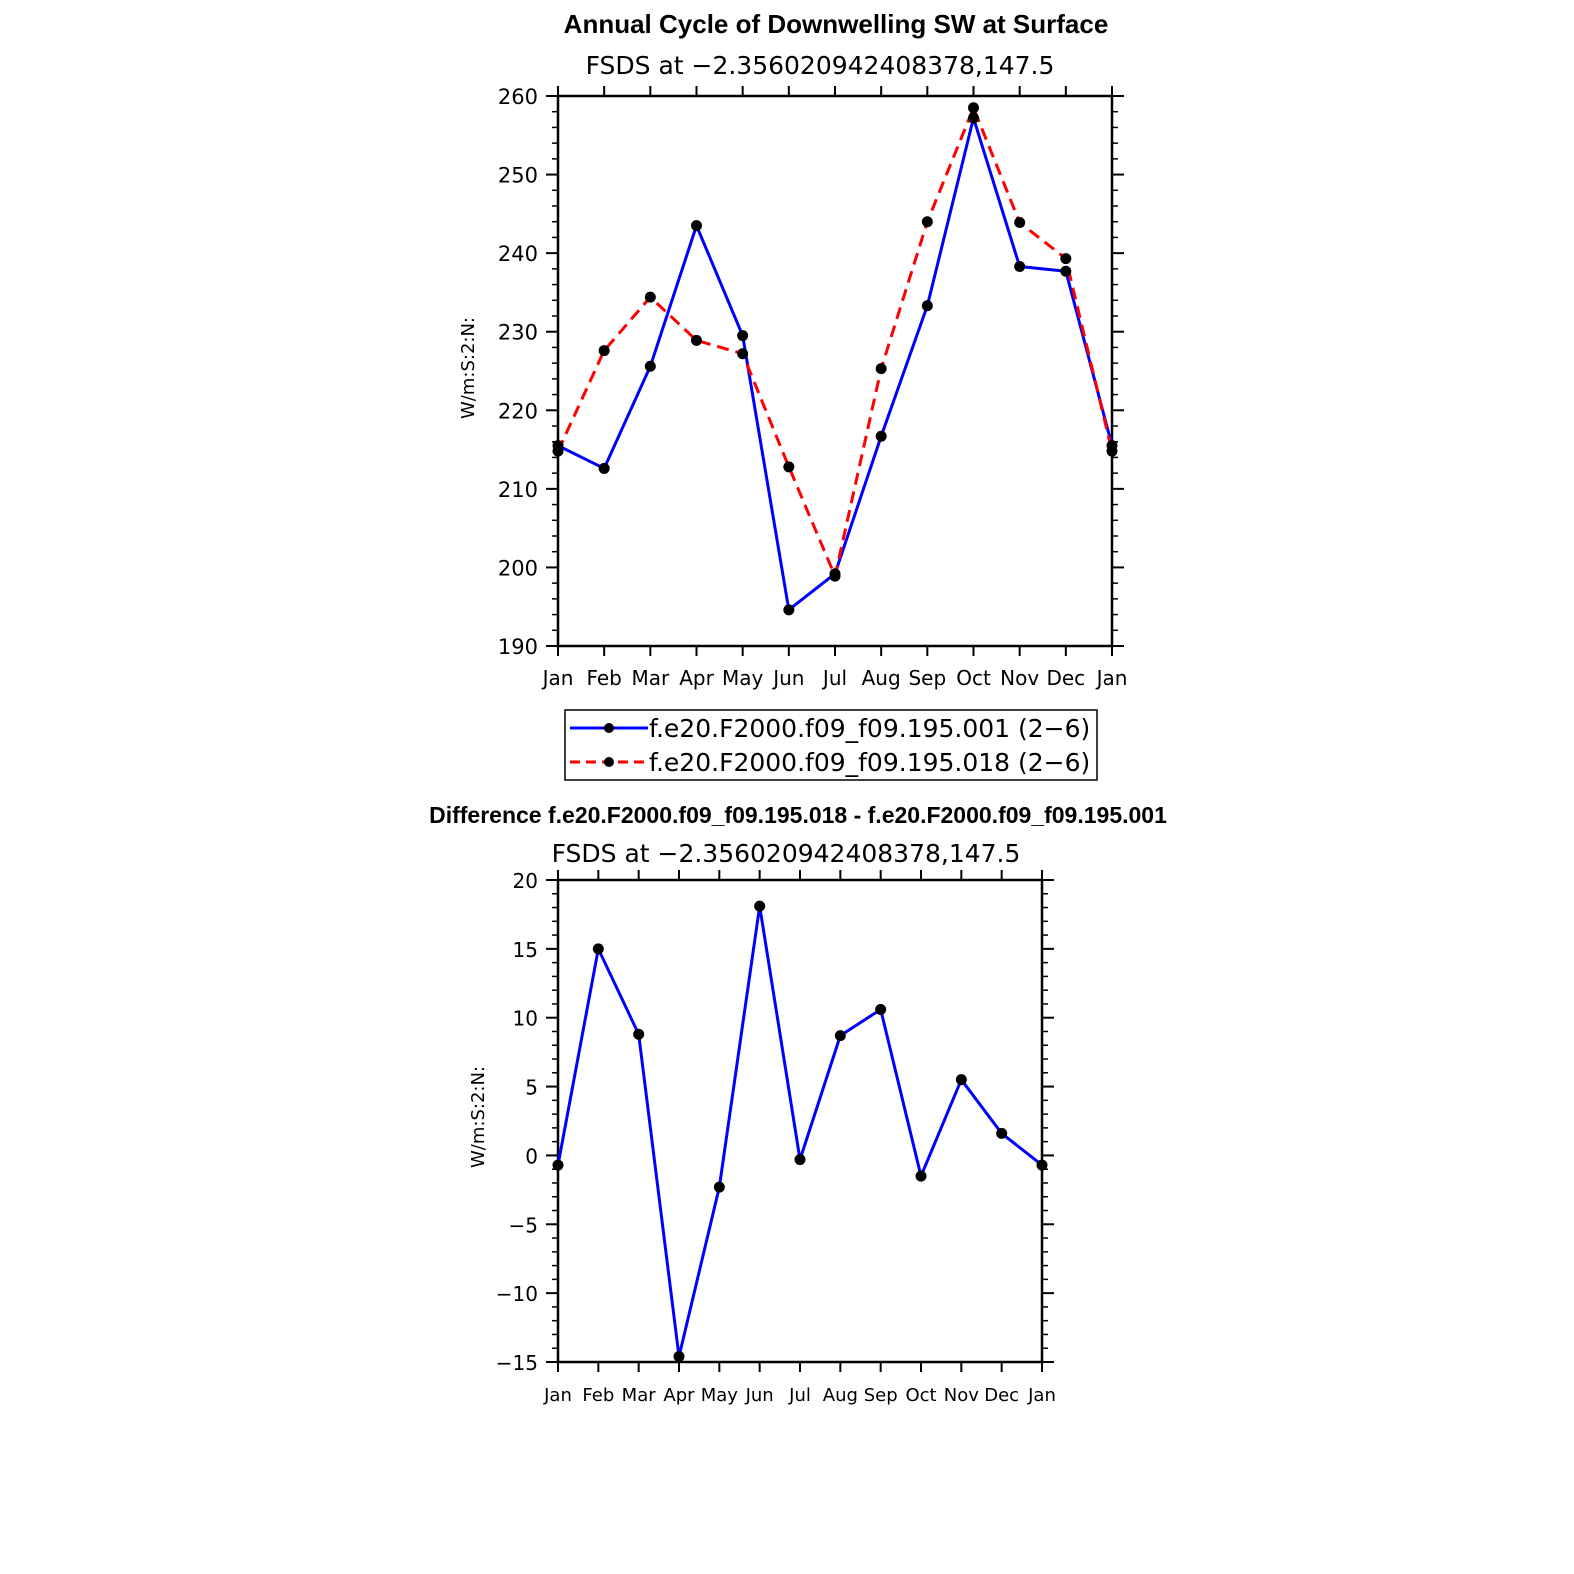 Image resolution: width=1574 pixels, height=1574 pixels. What do you see at coordinates (518, 97) in the screenshot?
I see `y-tick-label: 260` at bounding box center [518, 97].